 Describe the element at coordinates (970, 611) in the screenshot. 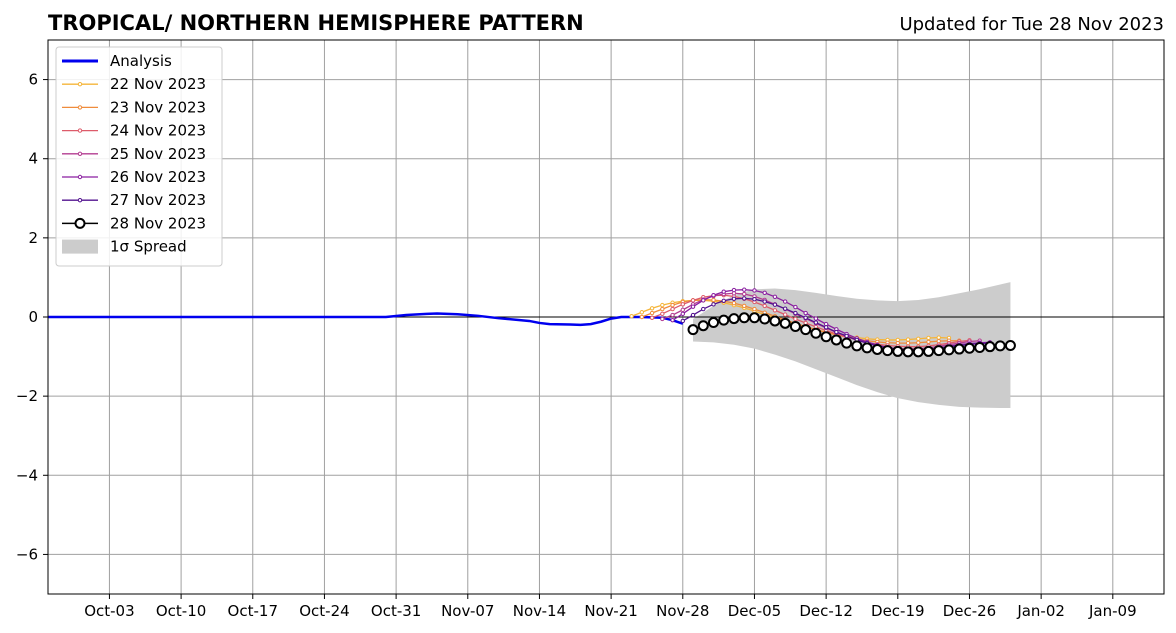

I see `x-tick-label: Dec-26` at that location.